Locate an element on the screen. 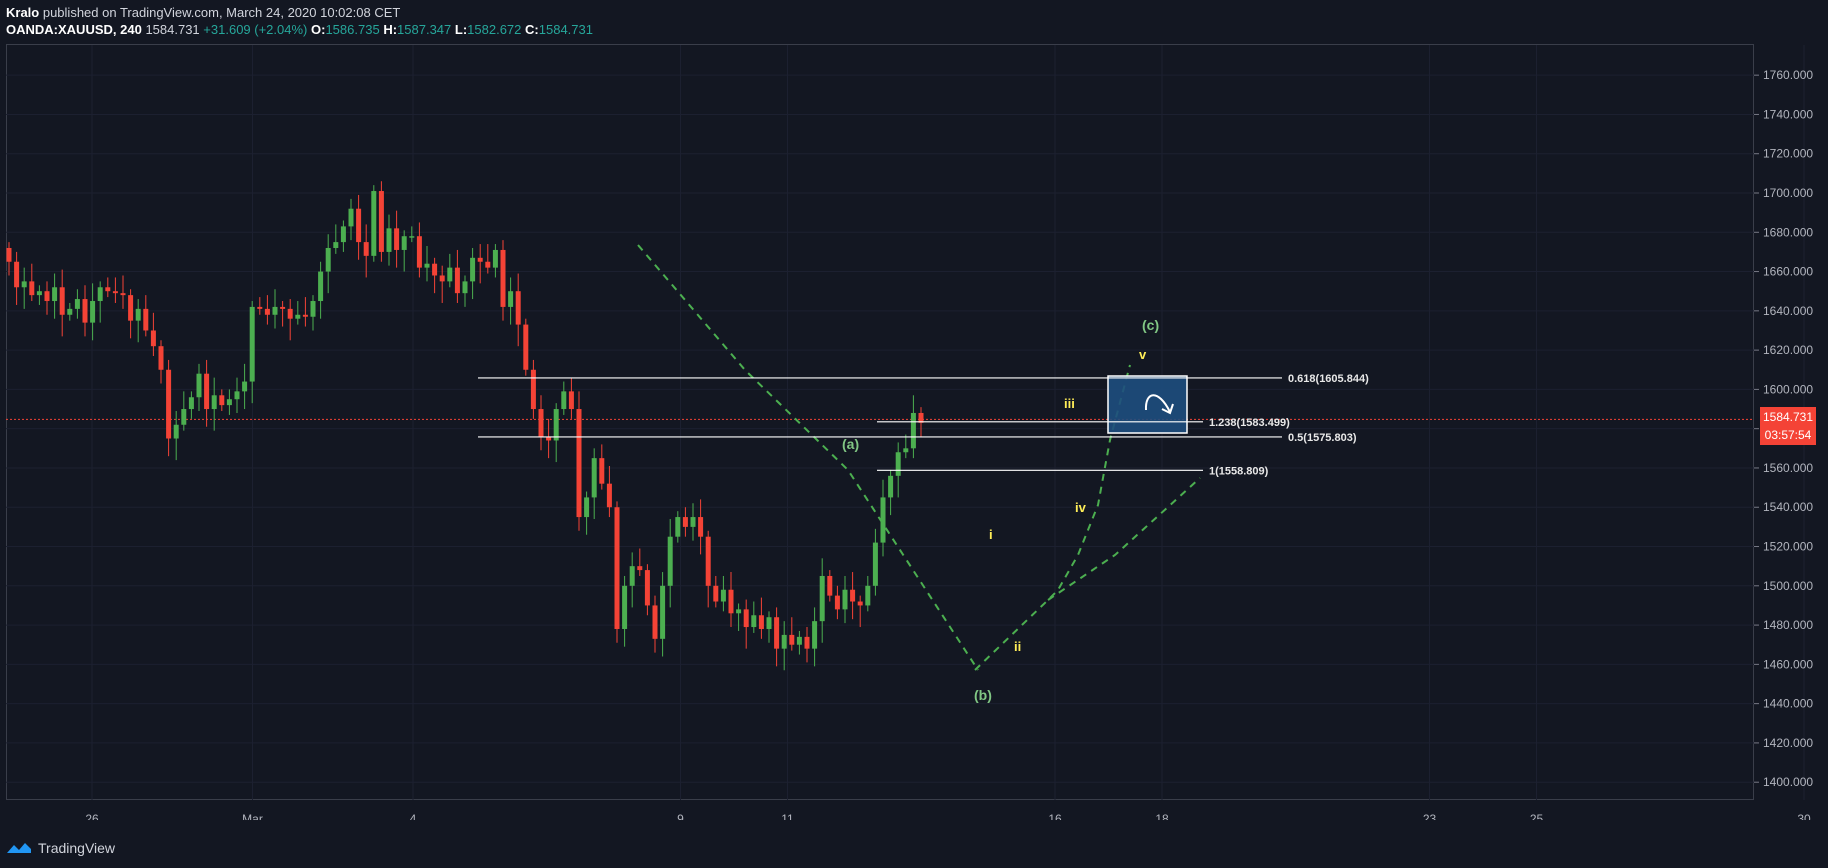 This screenshot has width=1828, height=868. target-zone-box is located at coordinates (1147, 404).